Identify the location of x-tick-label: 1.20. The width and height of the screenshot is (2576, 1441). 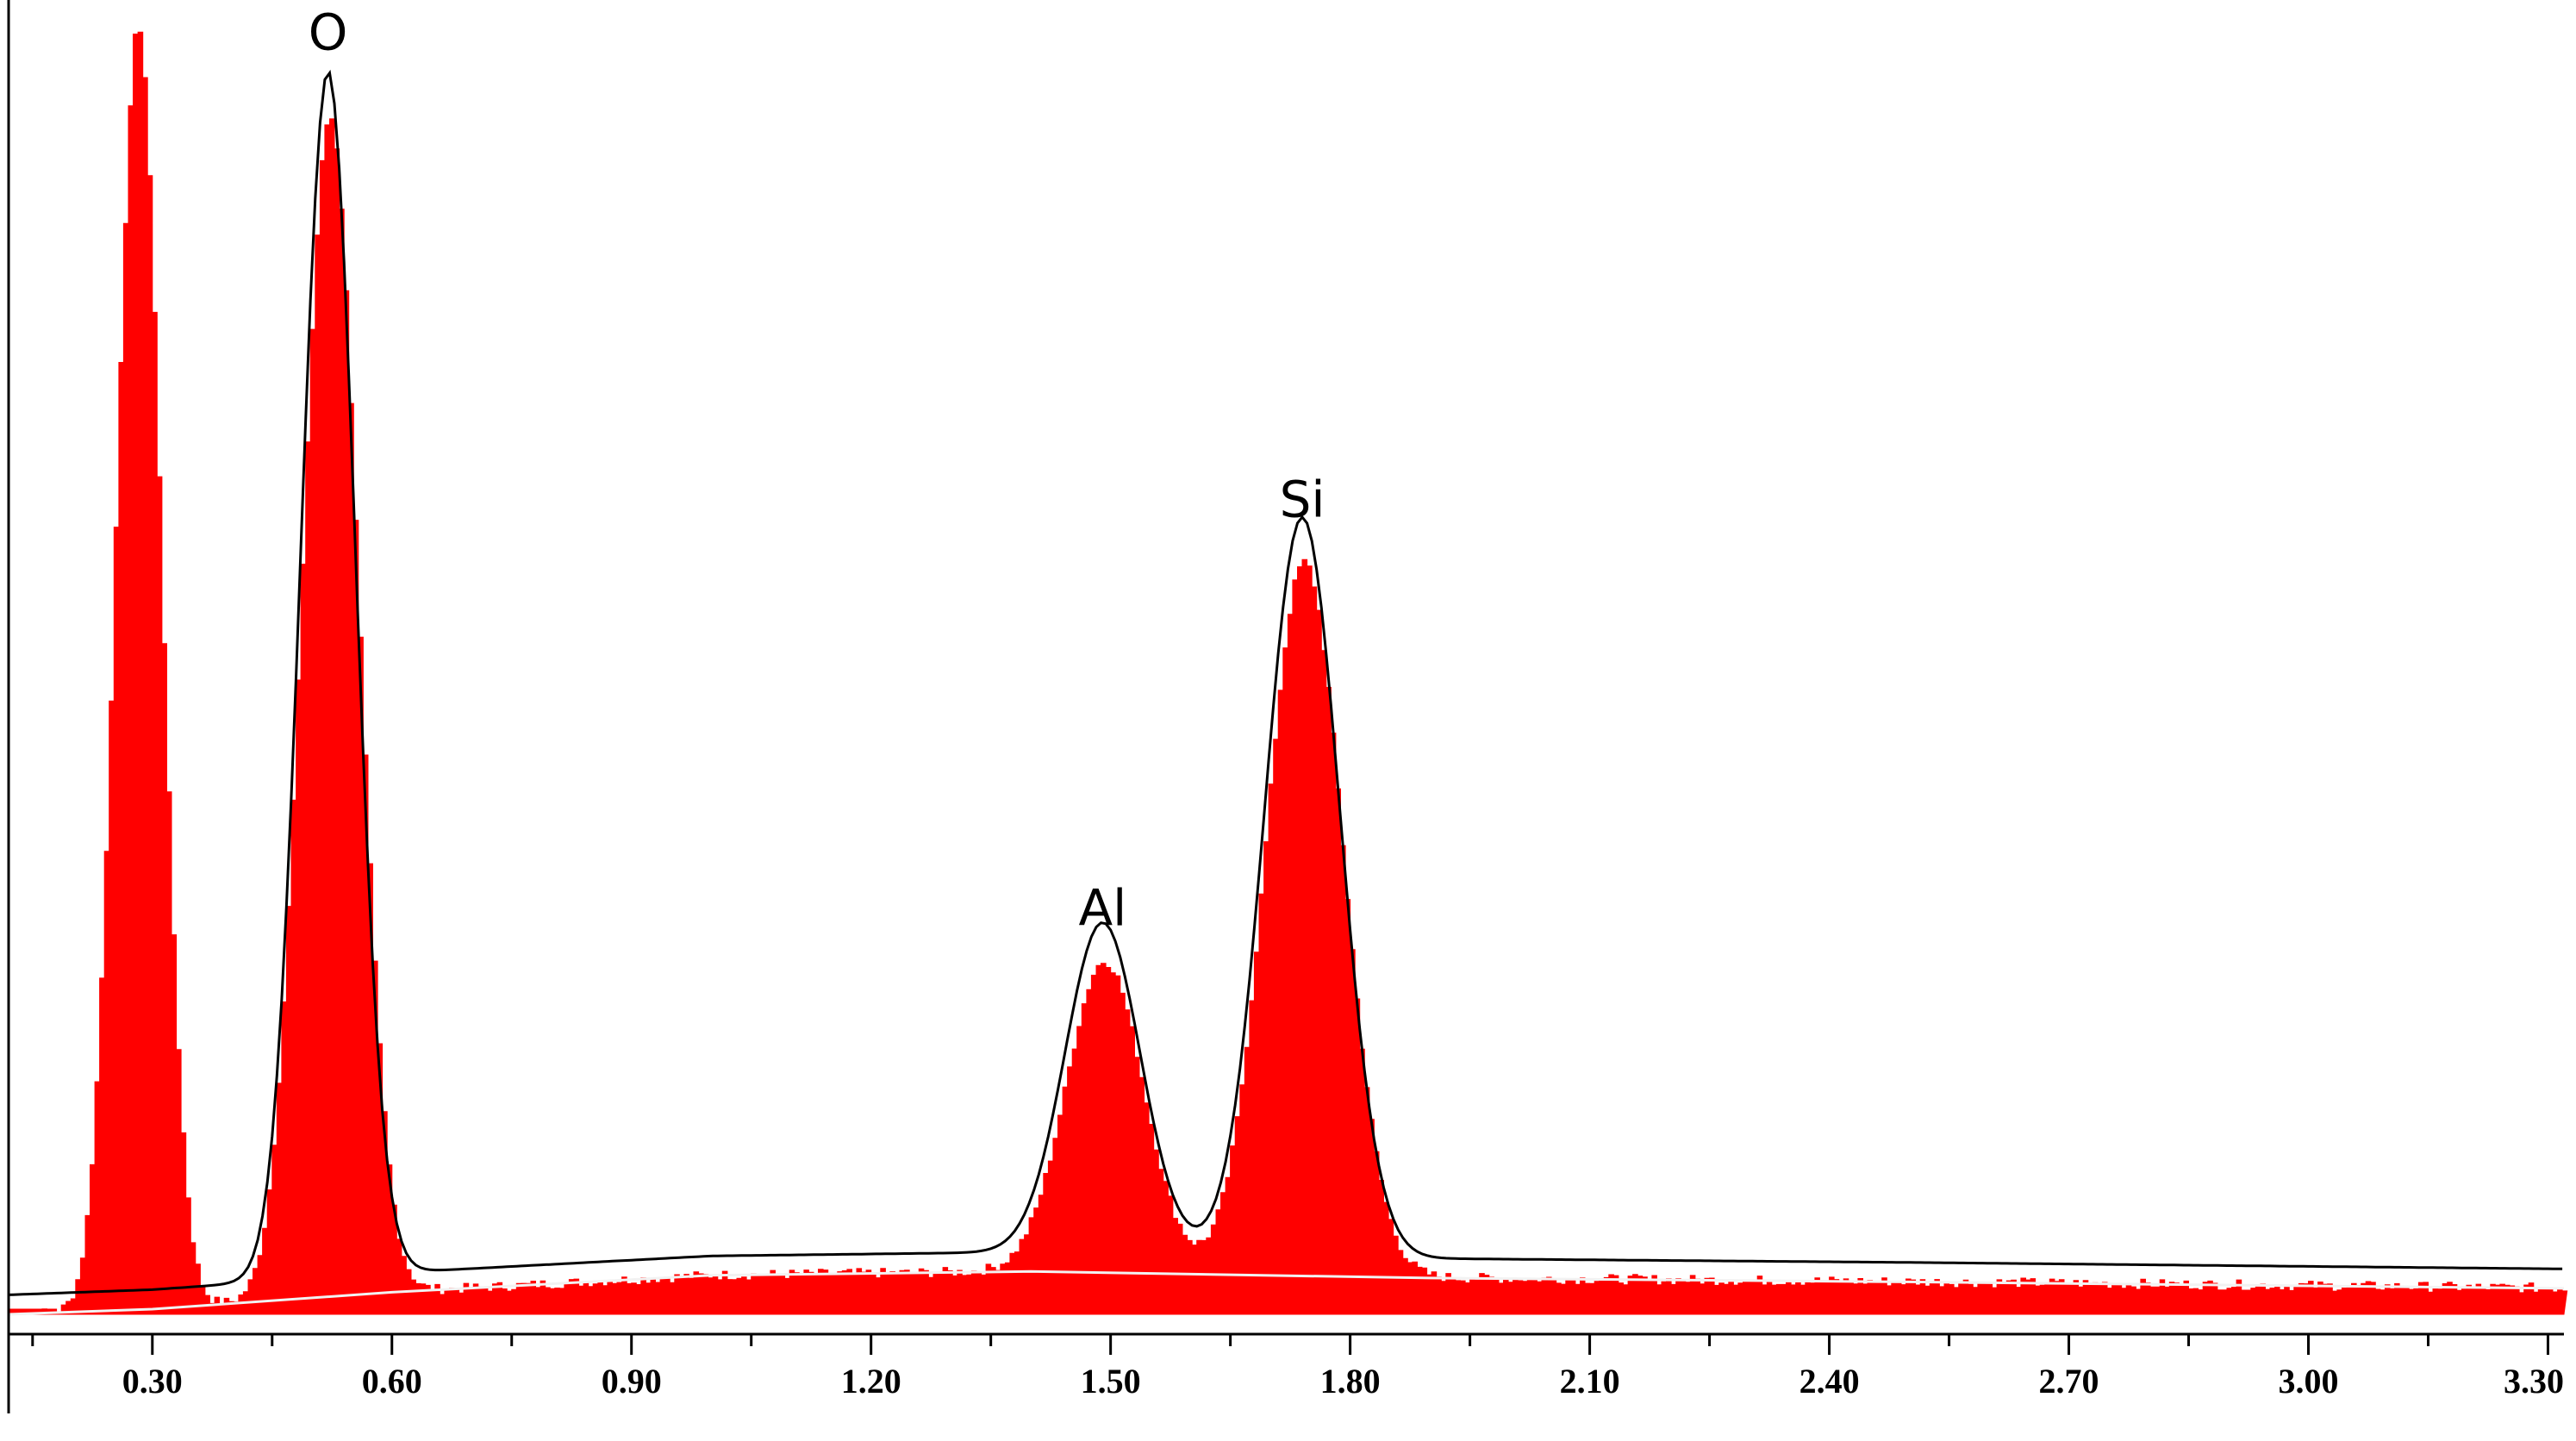
(871, 1381).